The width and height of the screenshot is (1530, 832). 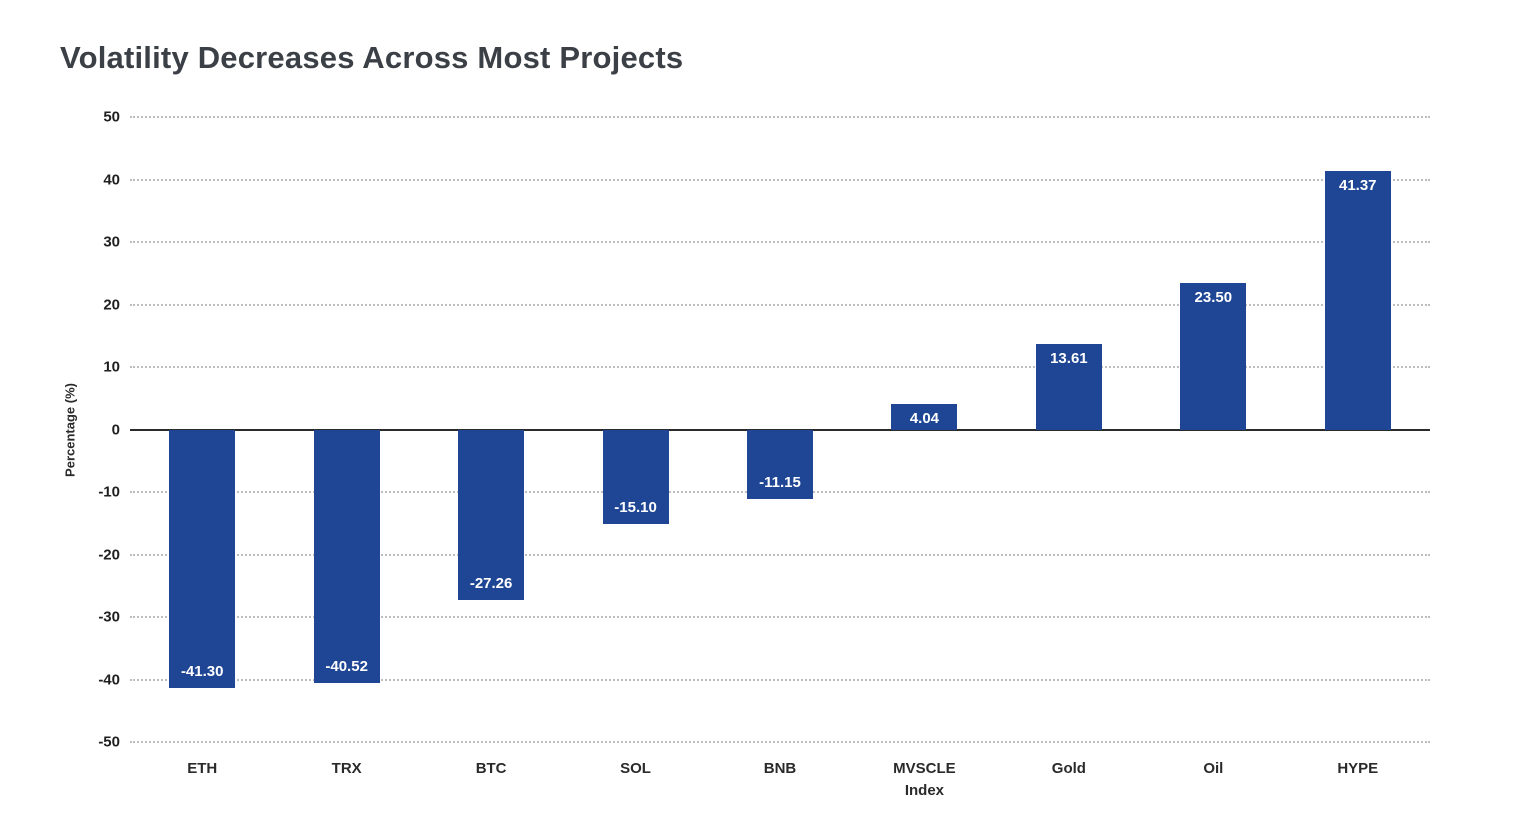 What do you see at coordinates (491, 583) in the screenshot?
I see `bar-value-label: -27.26` at bounding box center [491, 583].